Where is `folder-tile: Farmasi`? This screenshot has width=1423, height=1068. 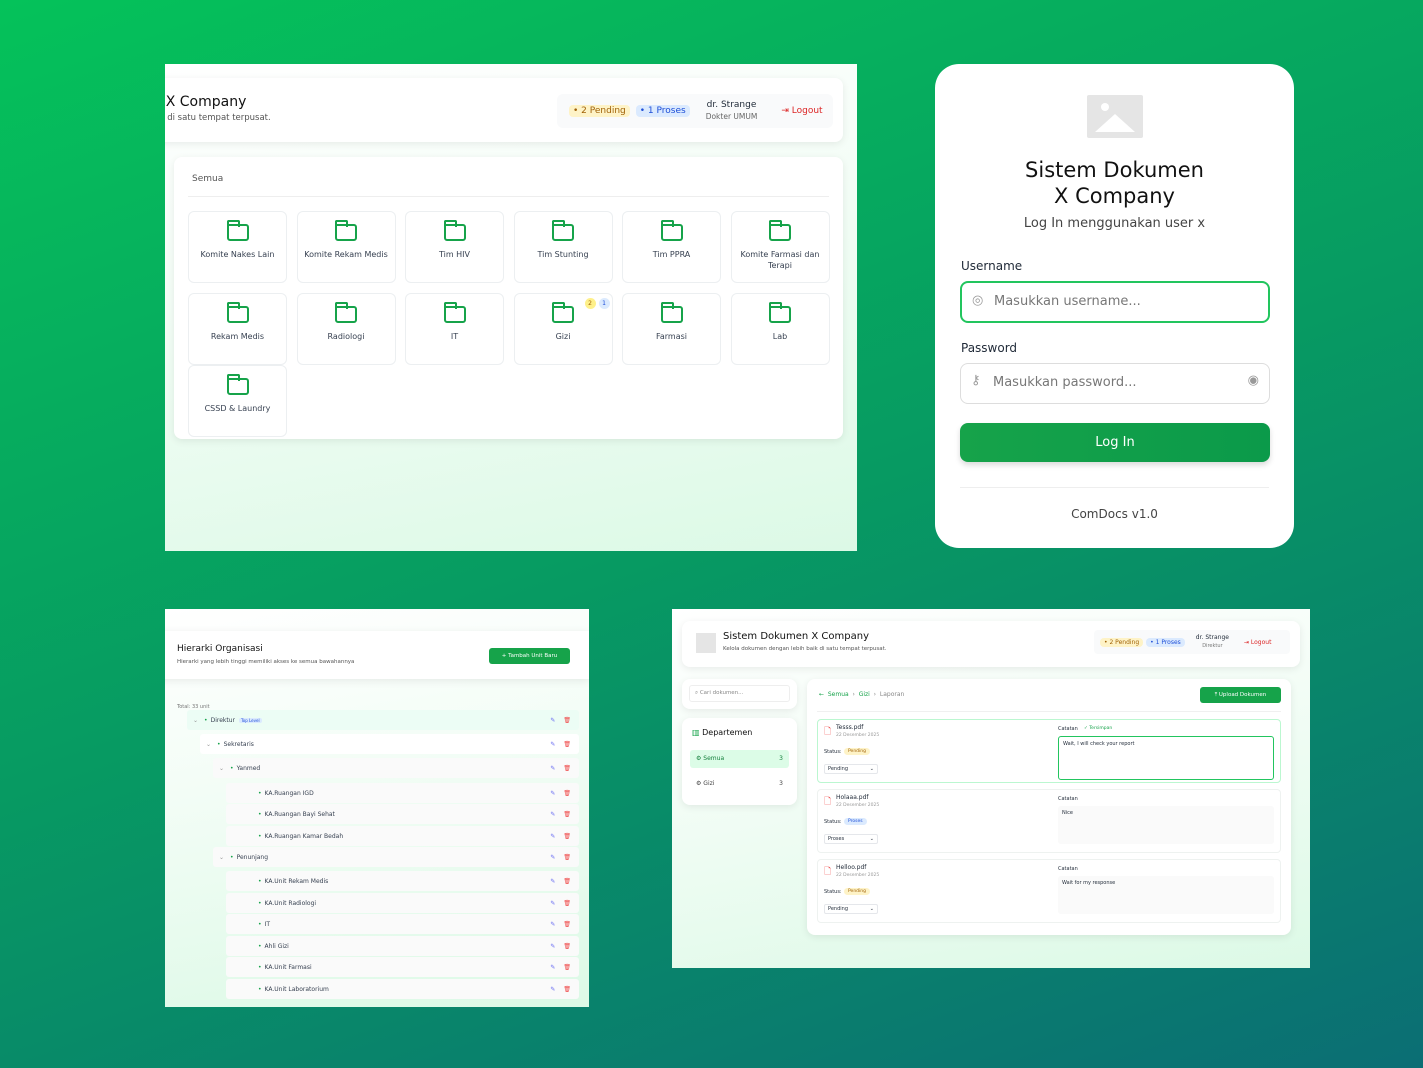 folder-tile: Farmasi is located at coordinates (671, 329).